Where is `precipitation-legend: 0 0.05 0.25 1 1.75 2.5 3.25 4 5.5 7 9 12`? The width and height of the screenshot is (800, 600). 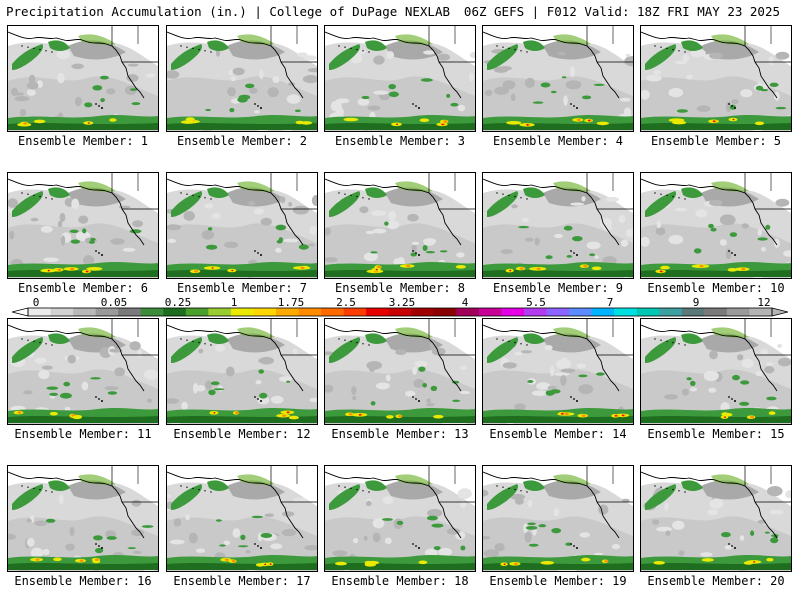 precipitation-legend: 0 0.05 0.25 1 1.75 2.5 3.25 4 5.5 7 9 12 is located at coordinates (400, 308).